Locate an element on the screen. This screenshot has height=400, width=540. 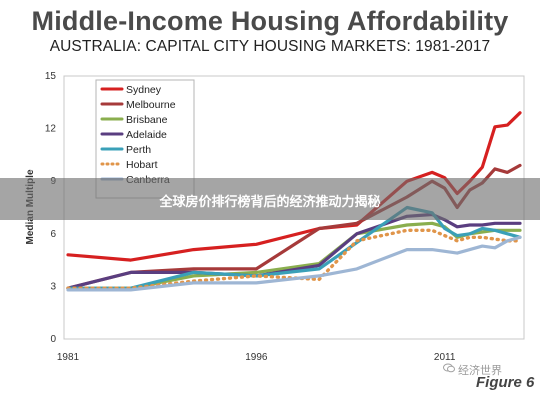
x-tick-label: 1996 is located at coordinates (256, 357).